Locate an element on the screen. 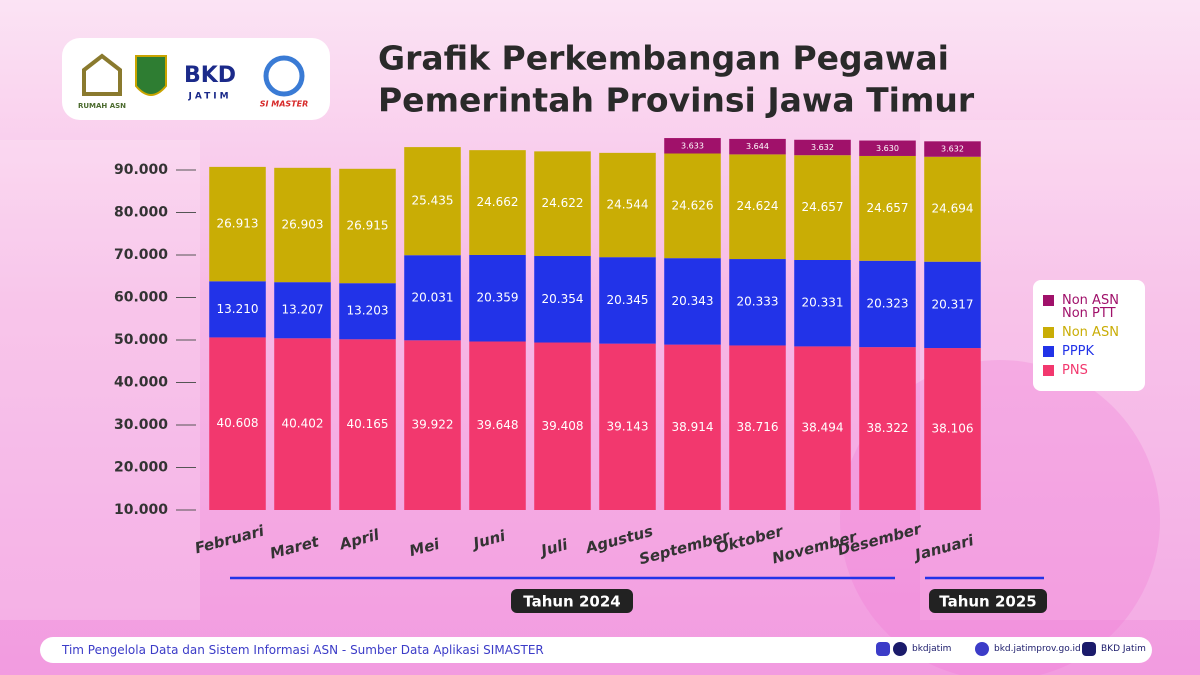 The image size is (1200, 675). rumah-asn-icon is located at coordinates (102, 74).